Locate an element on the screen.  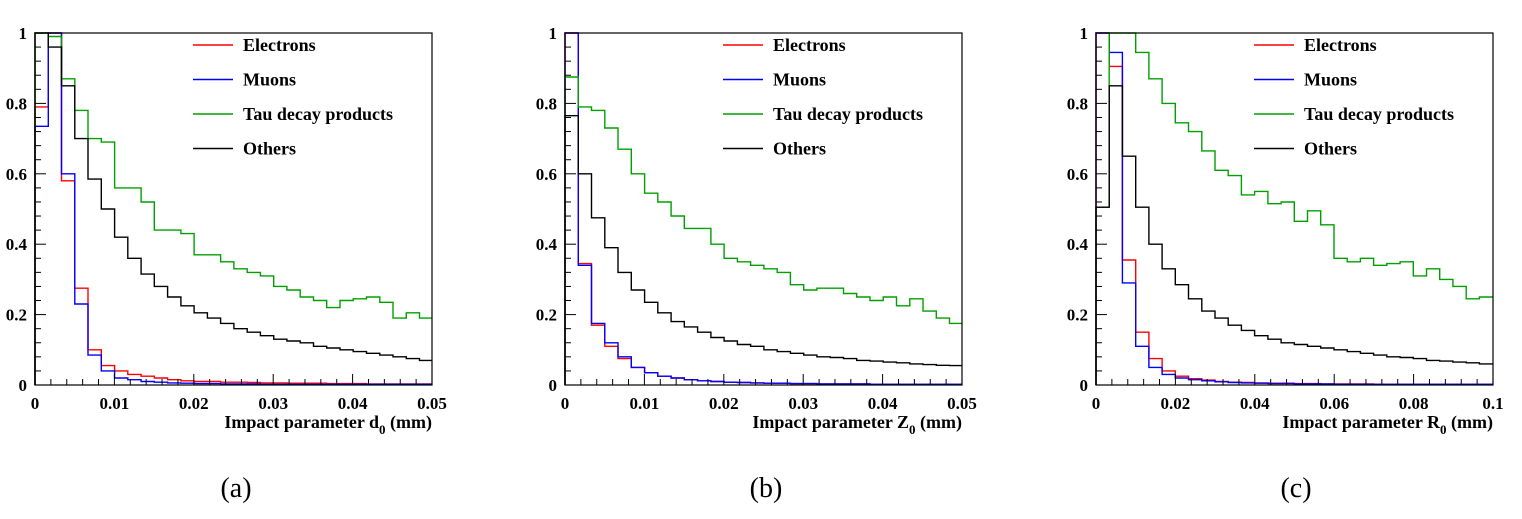
x-axis-title-main: Impact parameter Z is located at coordinates (830, 422).